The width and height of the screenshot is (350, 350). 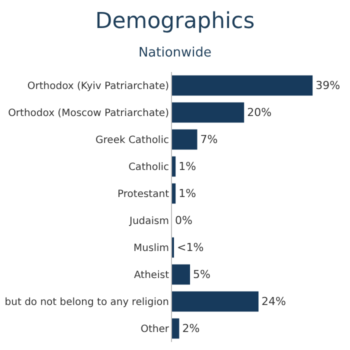 What do you see at coordinates (148, 167) in the screenshot?
I see `y-tick-label: Catholic` at bounding box center [148, 167].